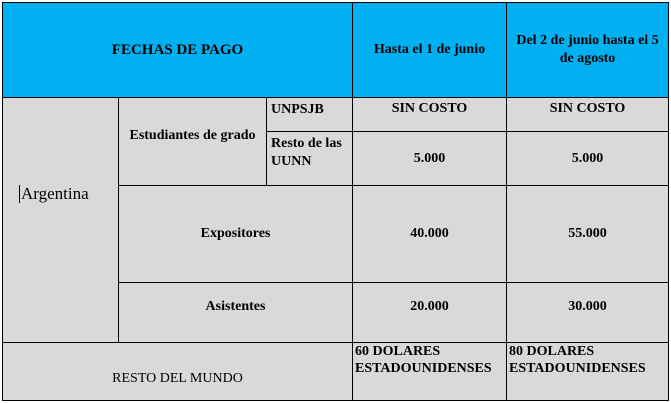 Image resolution: width=671 pixels, height=403 pixels. Describe the element at coordinates (587, 158) in the screenshot. I see `resto-uunn-value-2: 5.000` at that location.